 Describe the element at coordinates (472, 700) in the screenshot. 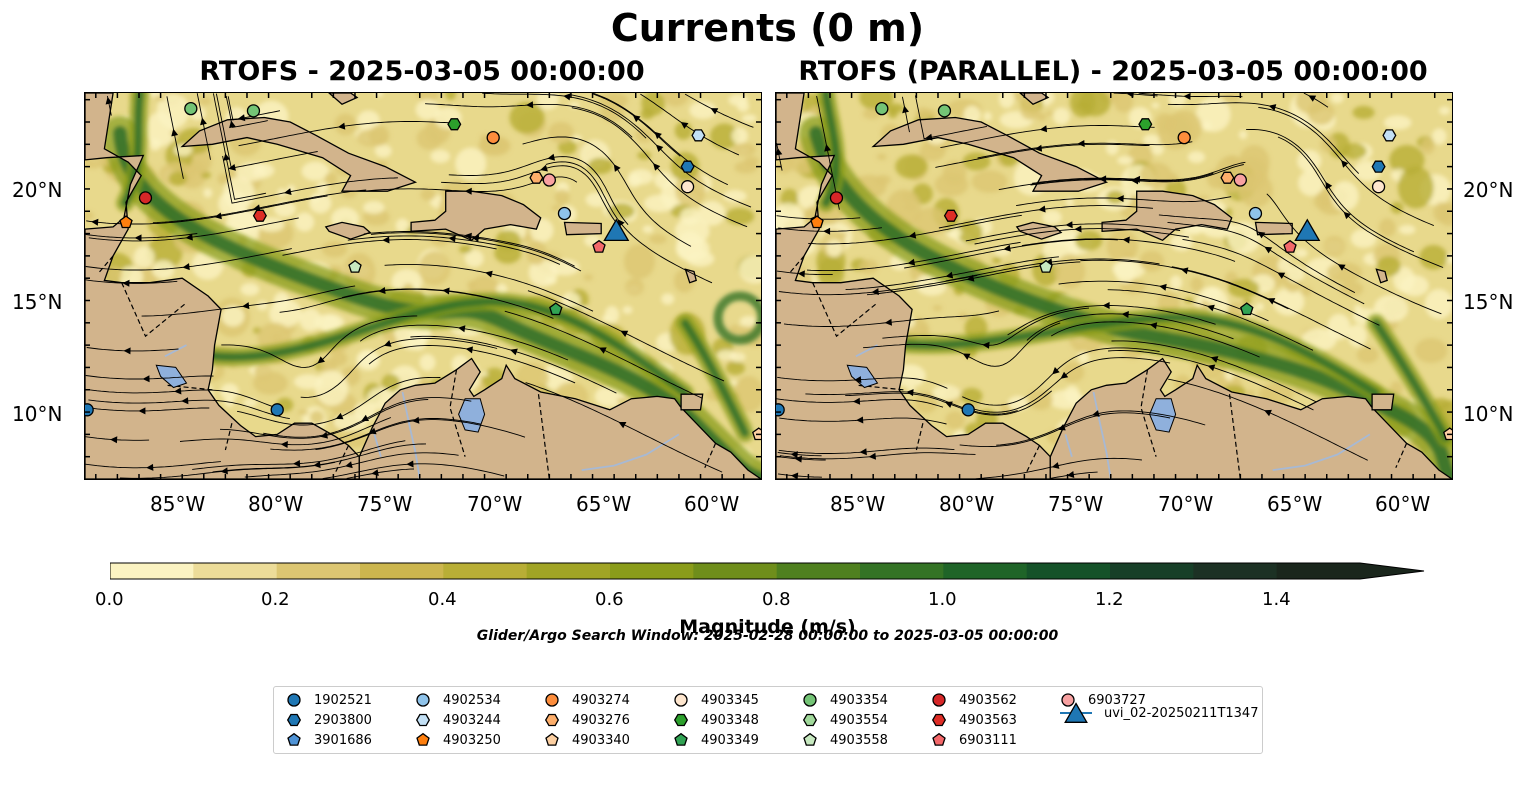

I see `legend-label: 4902534` at that location.